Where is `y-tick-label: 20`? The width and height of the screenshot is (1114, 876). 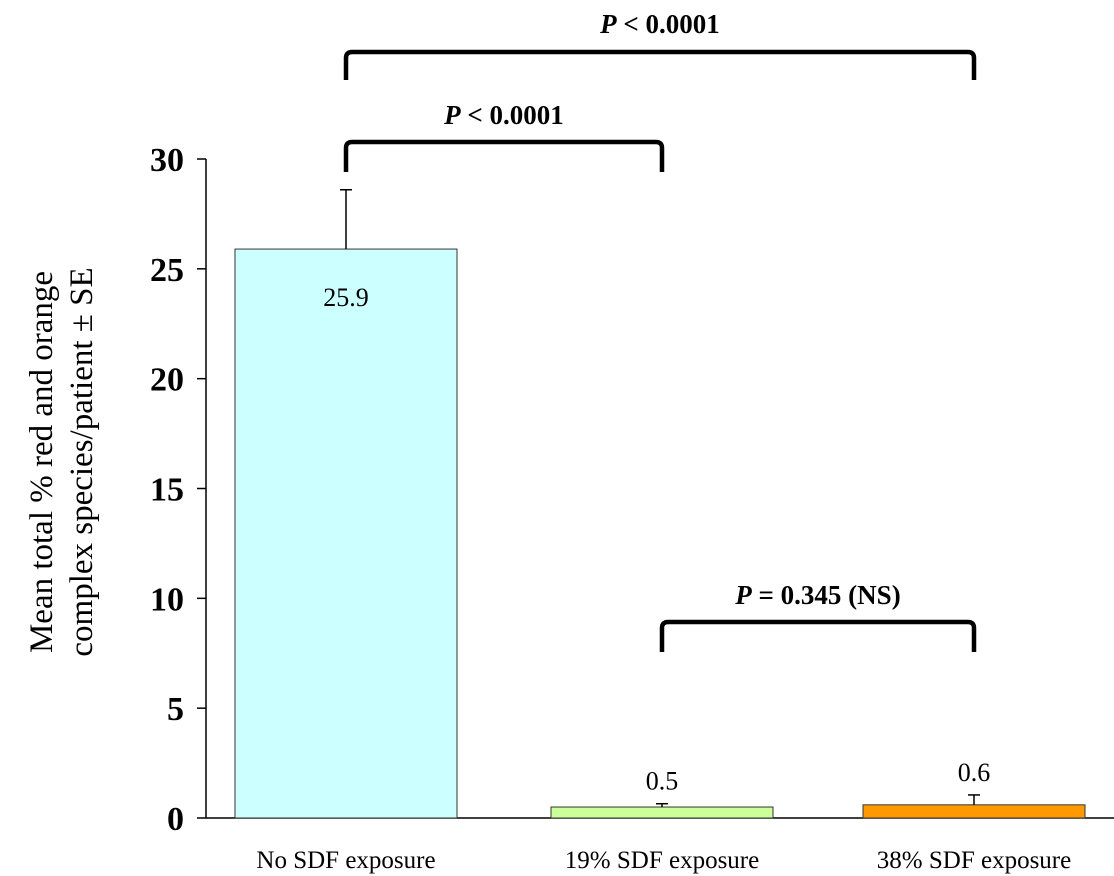
y-tick-label: 20 is located at coordinates (167, 380).